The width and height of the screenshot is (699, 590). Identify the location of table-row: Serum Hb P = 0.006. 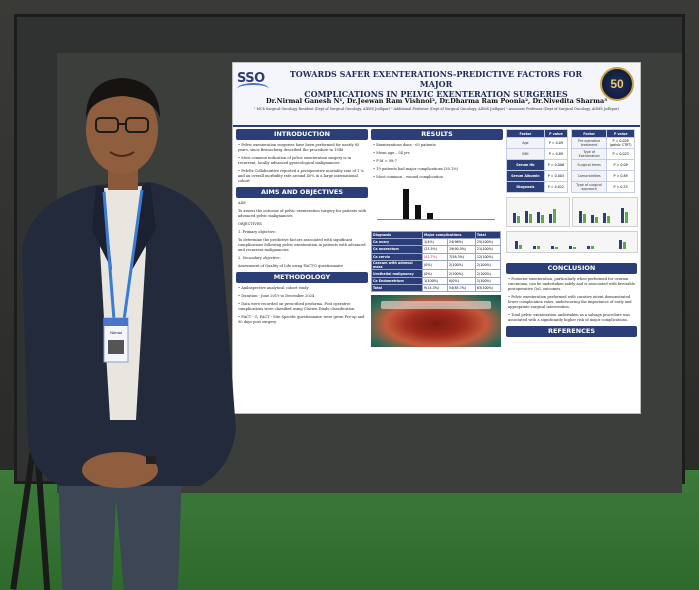
(537, 165).